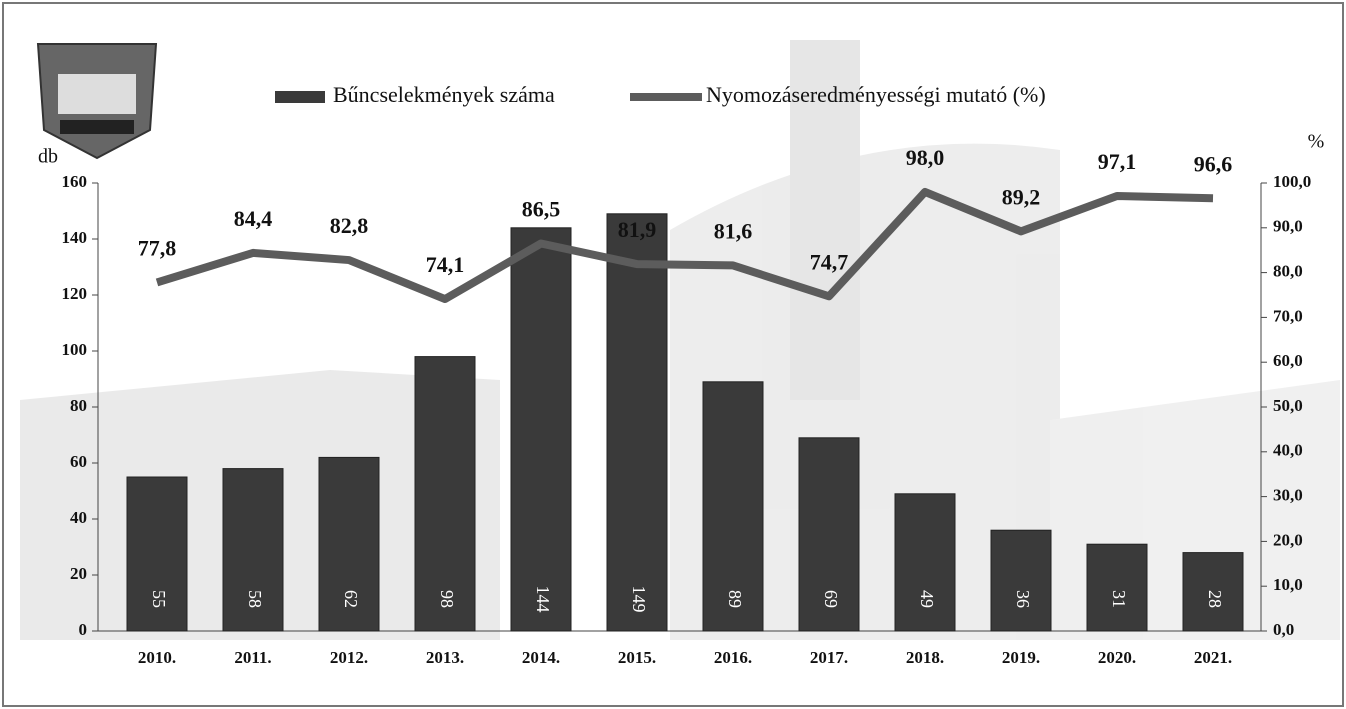 The image size is (1346, 709). What do you see at coordinates (1021, 196) in the screenshot?
I see `line-value-label: 89,2` at bounding box center [1021, 196].